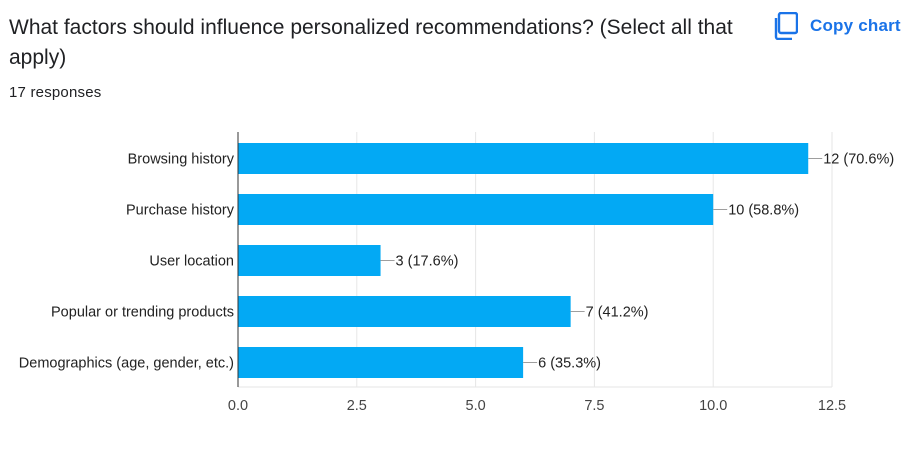 The image size is (918, 454). I want to click on data-label: 7 (41.2%), so click(617, 313).